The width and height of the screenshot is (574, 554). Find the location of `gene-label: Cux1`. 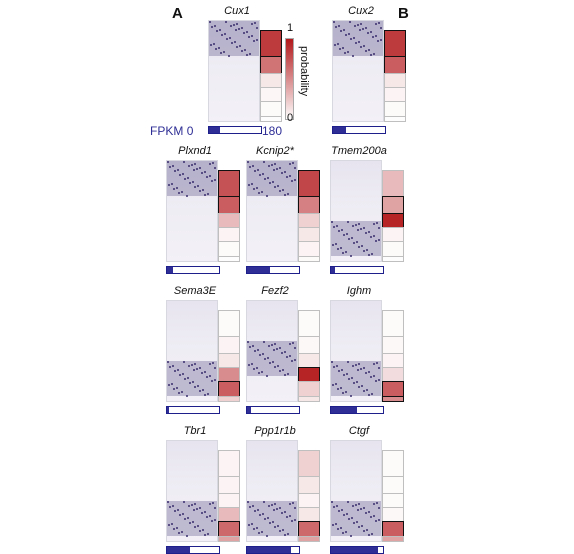

gene-label: Cux1 is located at coordinates (237, 11).